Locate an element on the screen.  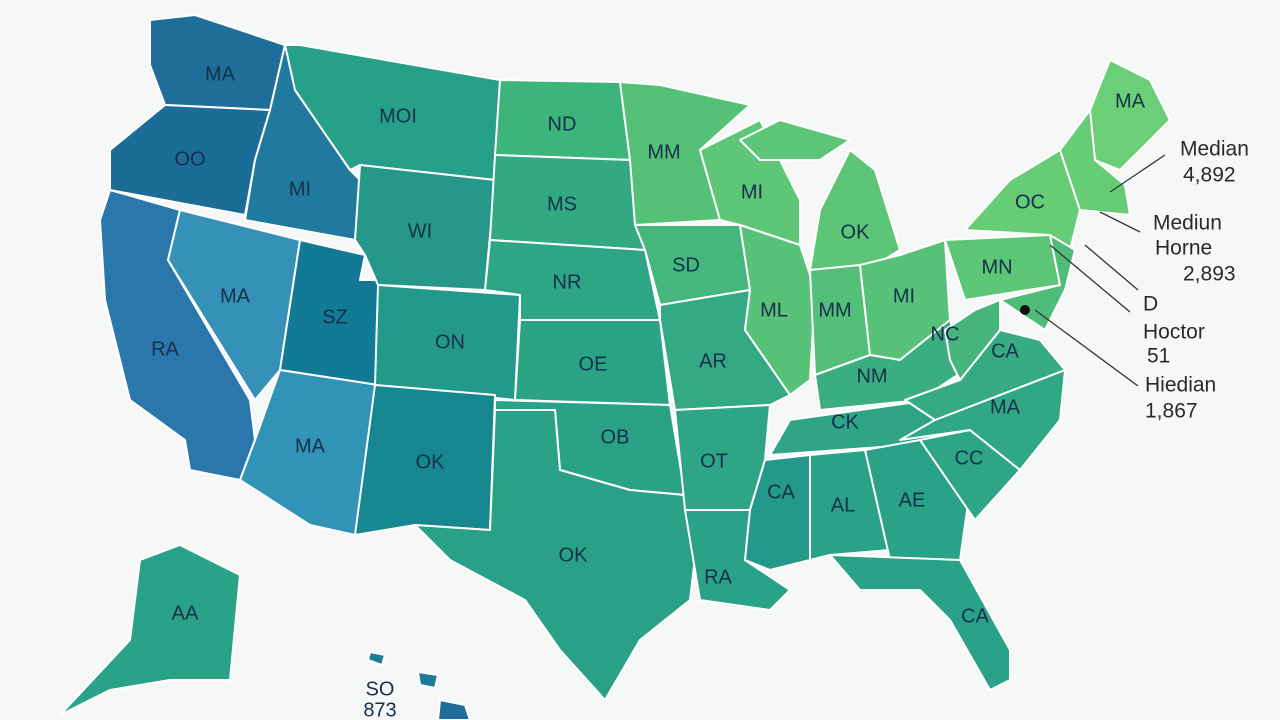
state-label: OB is located at coordinates (615, 437).